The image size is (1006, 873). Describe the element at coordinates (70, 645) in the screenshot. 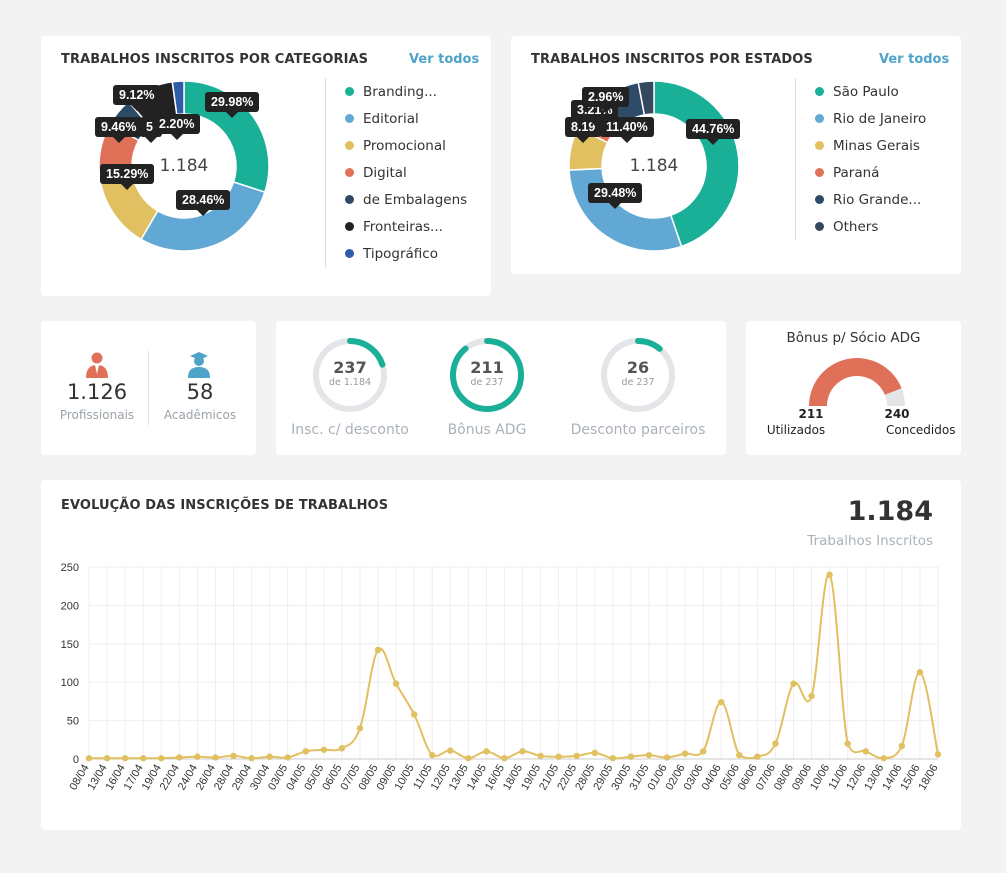

I see `y-tick-label: 150` at that location.